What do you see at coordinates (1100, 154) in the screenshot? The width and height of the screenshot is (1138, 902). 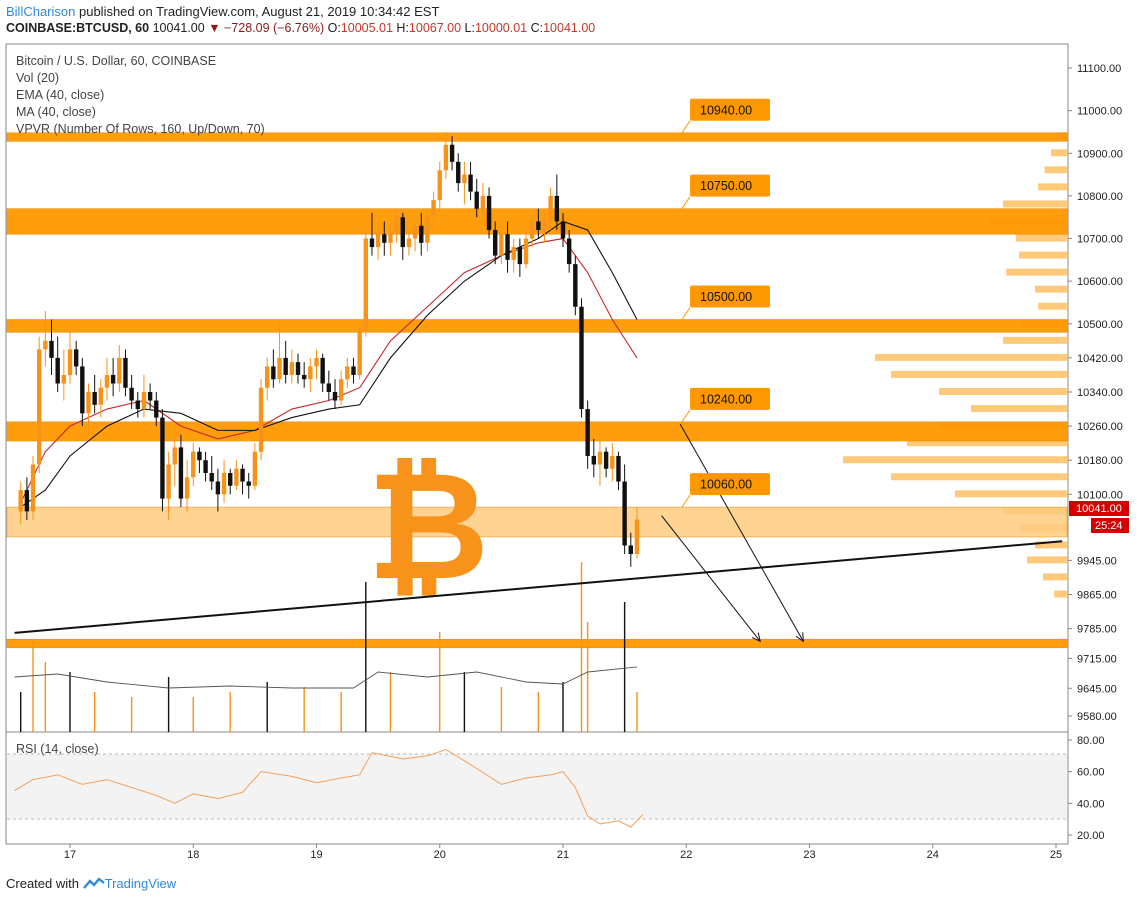 I see `price-tick-label: 10900.00` at bounding box center [1100, 154].